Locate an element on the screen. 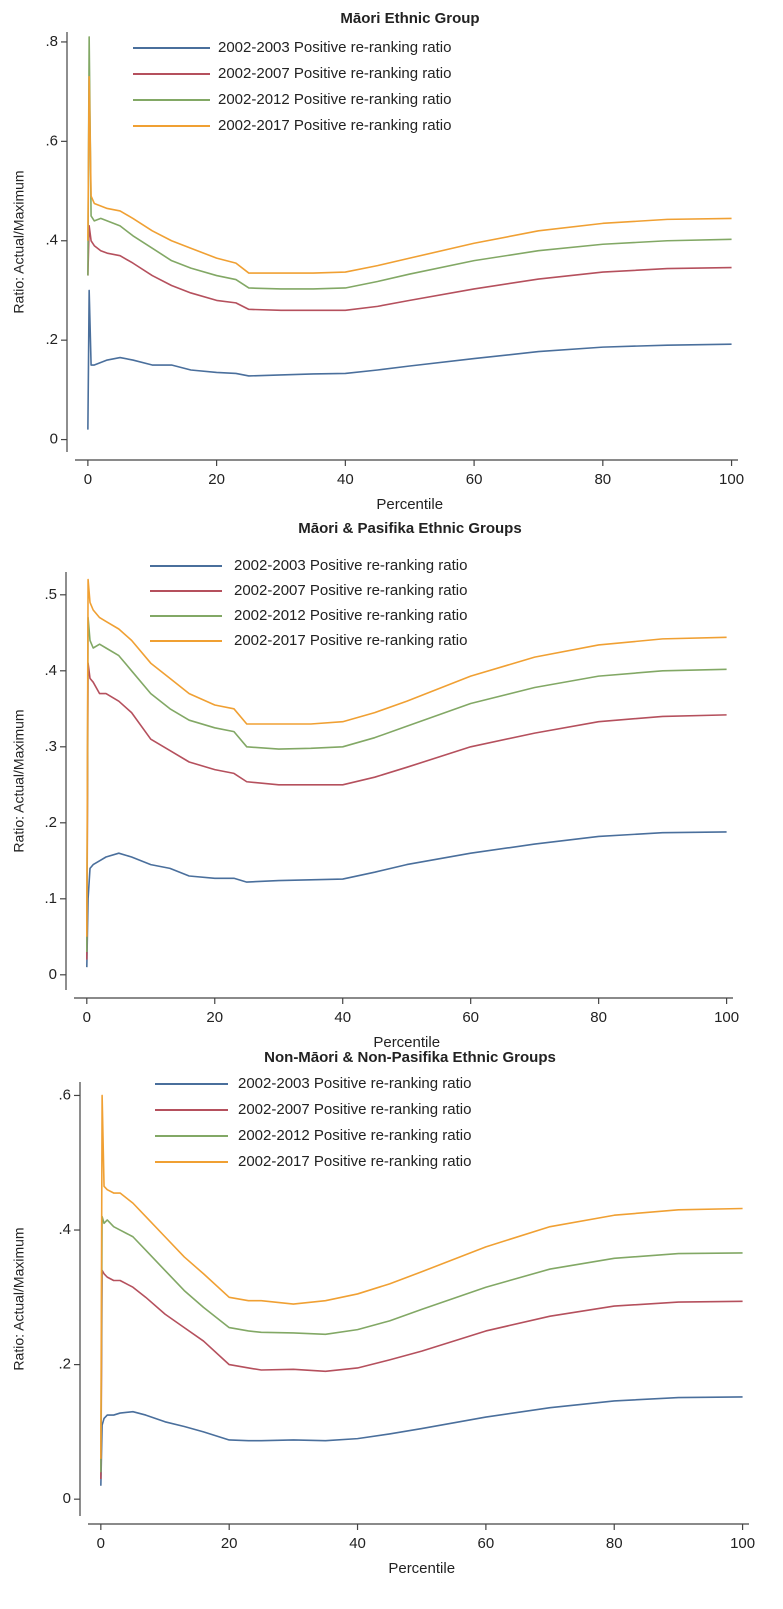 The height and width of the screenshot is (1609, 783). chart-title: Non-Māori & Non-Pasifika Ethnic Groups is located at coordinates (410, 1057).